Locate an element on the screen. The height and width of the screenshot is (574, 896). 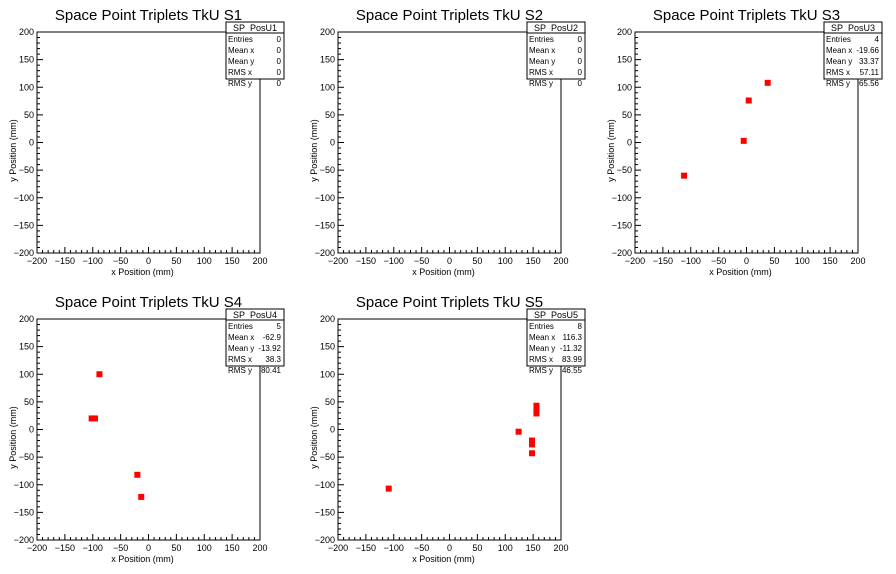
stats-name: SP_PosU1 is located at coordinates (255, 28).